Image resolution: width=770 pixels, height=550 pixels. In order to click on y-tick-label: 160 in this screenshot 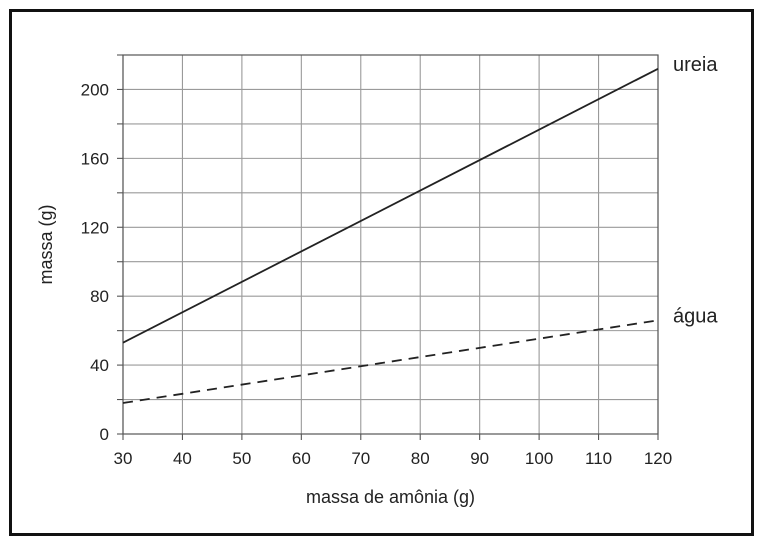, I will do `click(95, 158)`.